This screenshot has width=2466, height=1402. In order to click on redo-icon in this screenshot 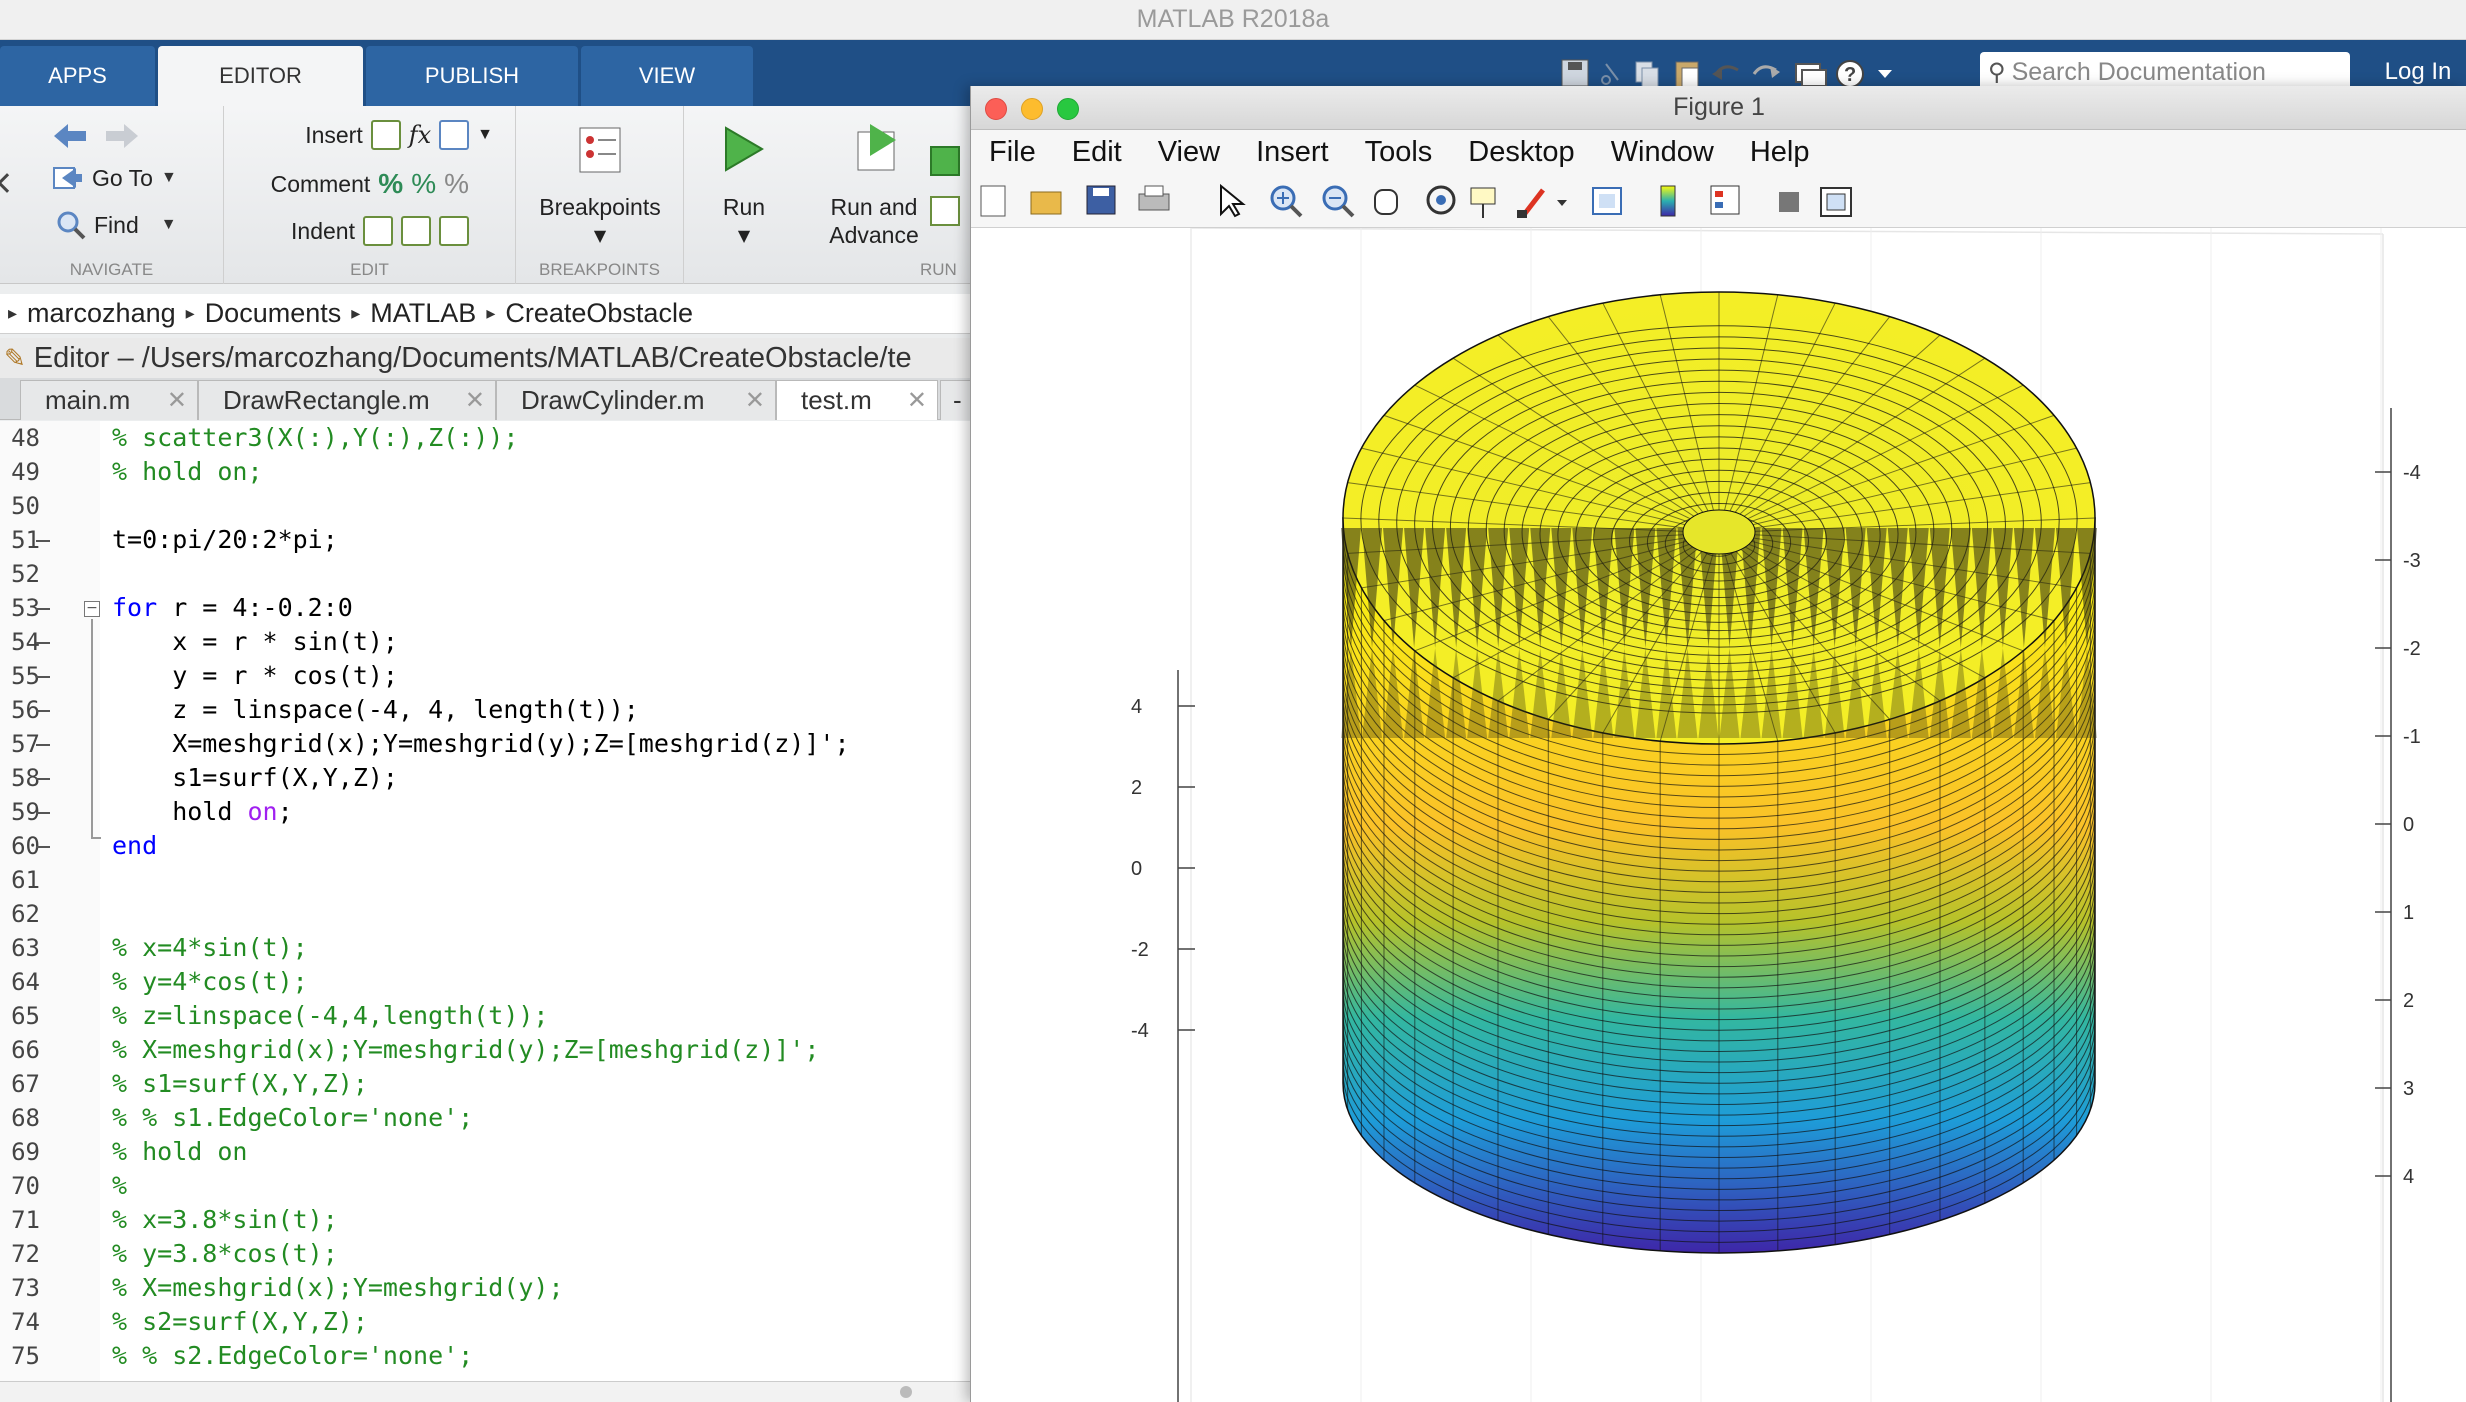, I will do `click(1766, 71)`.